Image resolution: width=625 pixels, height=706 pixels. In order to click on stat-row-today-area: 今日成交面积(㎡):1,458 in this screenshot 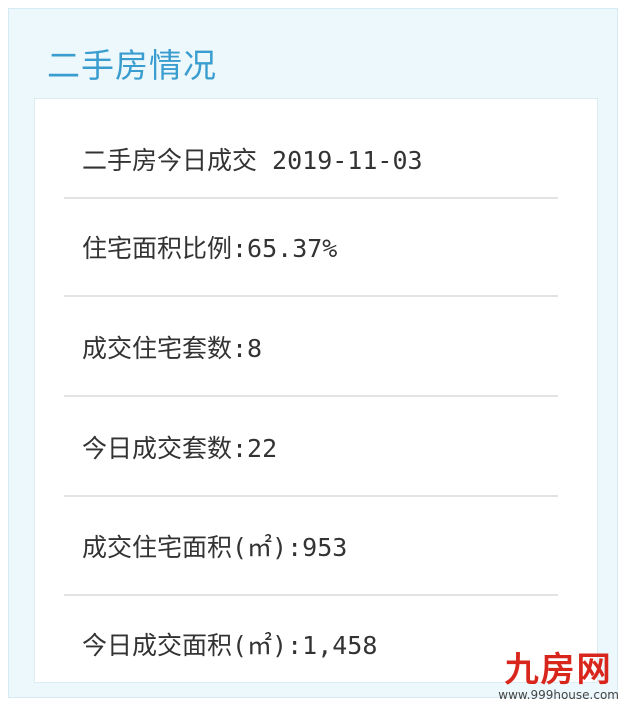, I will do `click(311, 644)`.